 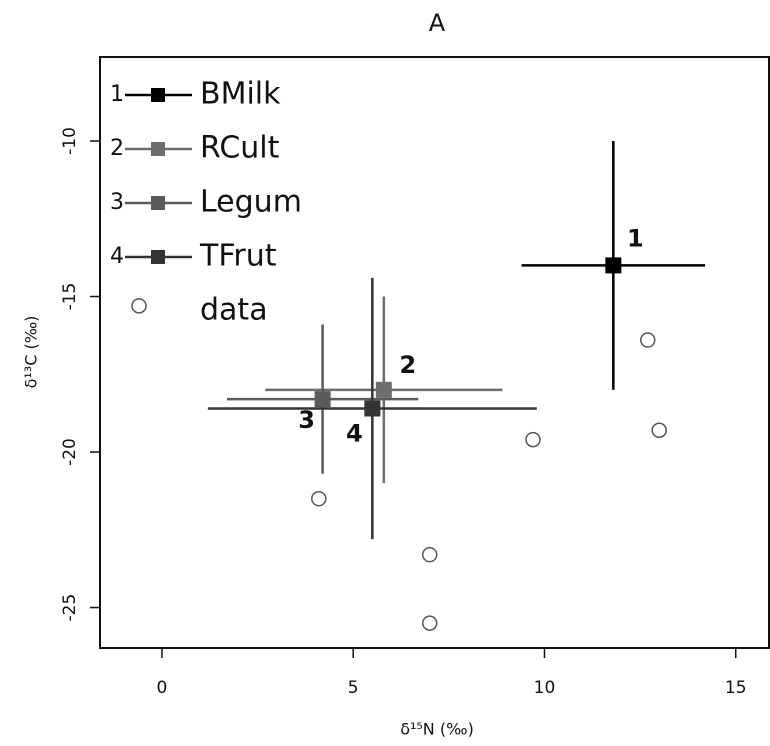 What do you see at coordinates (545, 688) in the screenshot?
I see `x-tick-label: 10` at bounding box center [545, 688].